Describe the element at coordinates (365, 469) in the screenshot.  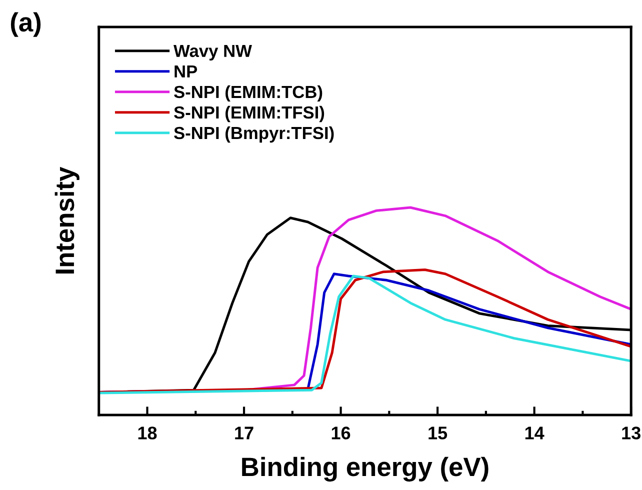
I see `x-axis-title: Binding energy (eV)` at that location.